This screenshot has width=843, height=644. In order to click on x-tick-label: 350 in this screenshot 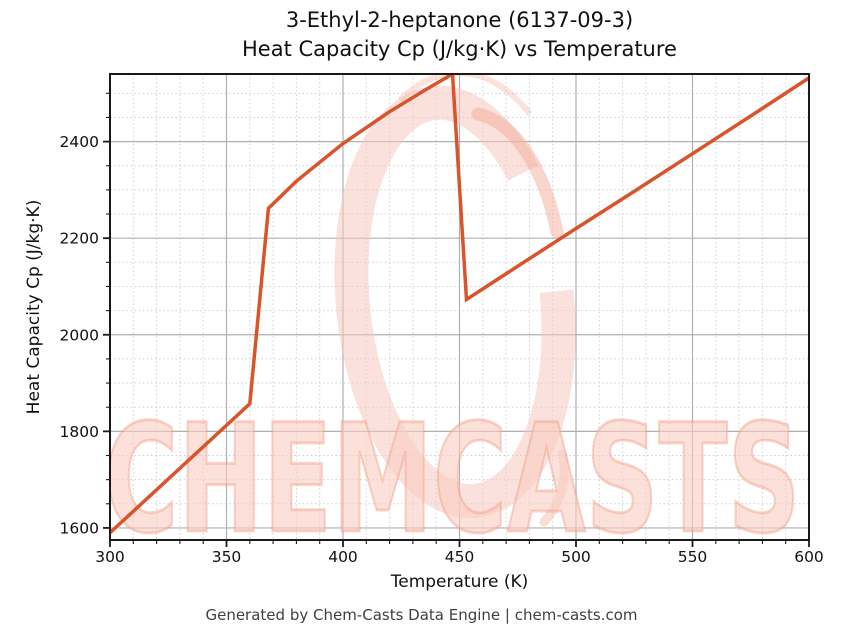, I will do `click(227, 557)`.